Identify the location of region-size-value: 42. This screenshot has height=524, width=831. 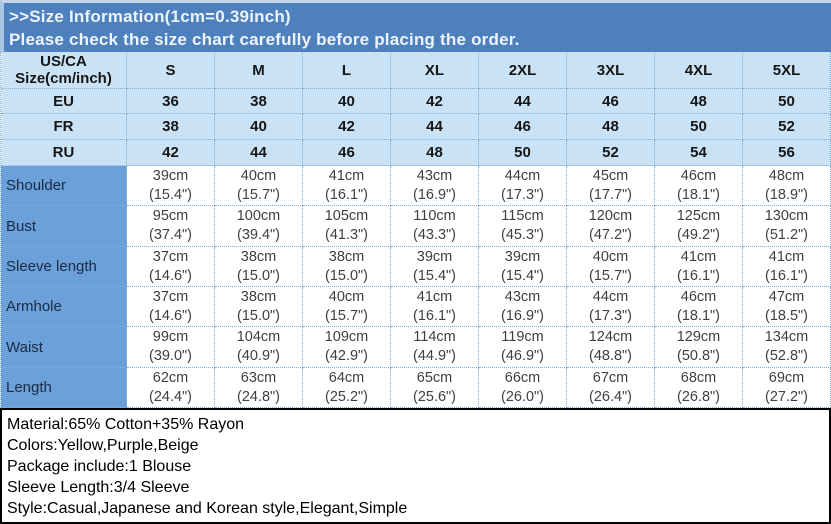
(347, 127).